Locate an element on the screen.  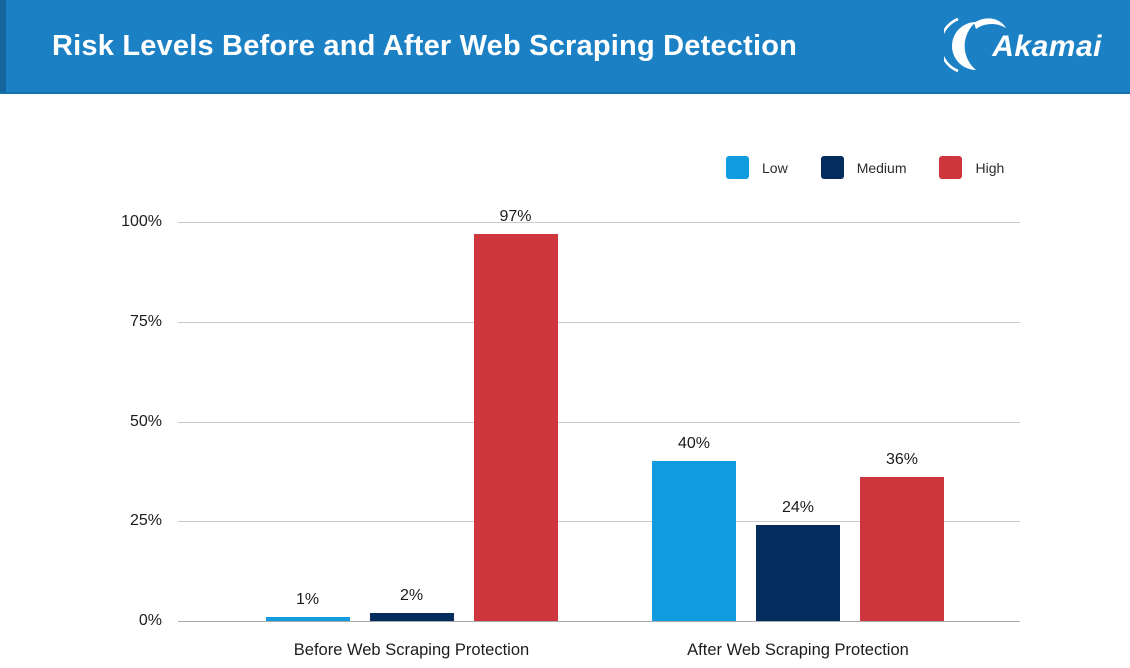
bar-after-low is located at coordinates (694, 541).